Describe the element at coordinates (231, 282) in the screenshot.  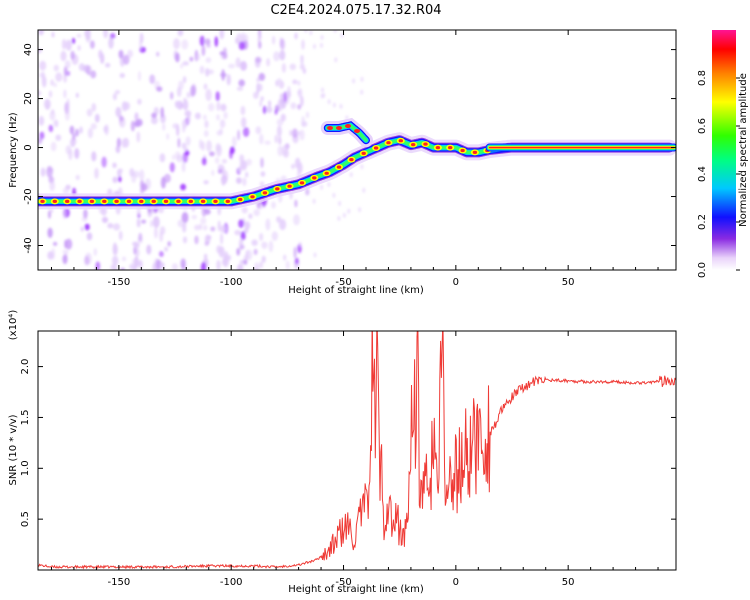
I see `spectrogram-x-tick-label: -100` at that location.